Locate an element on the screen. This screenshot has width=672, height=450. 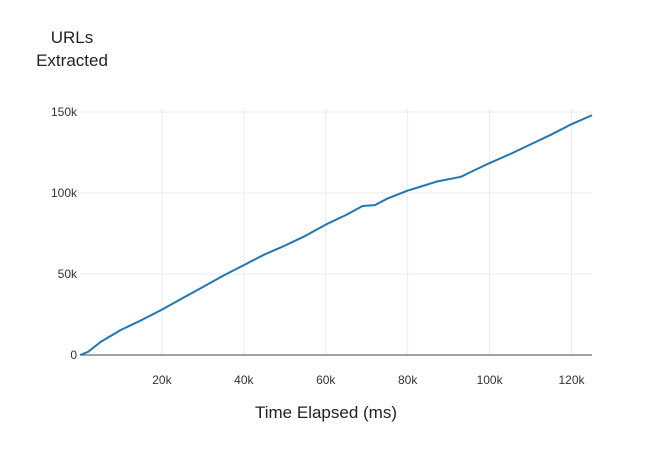
x-tick-label: 20k is located at coordinates (162, 380).